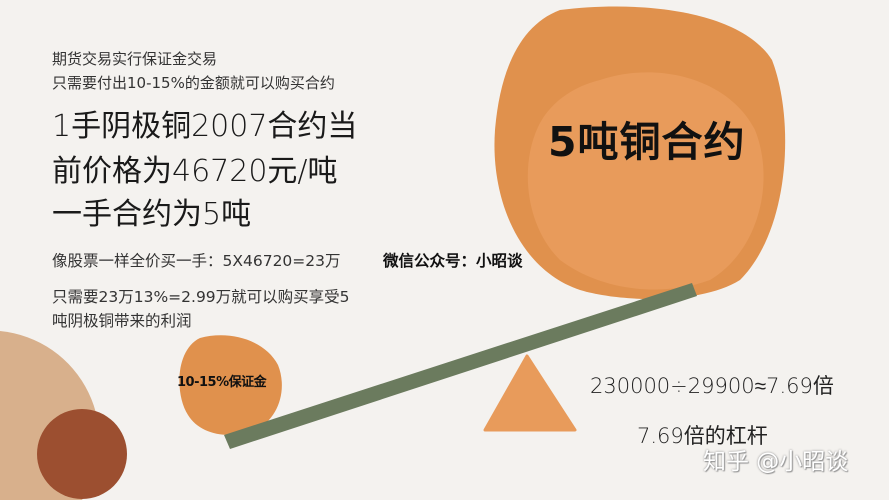  Describe the element at coordinates (201, 297) in the screenshot. I see `margin-text-line-1: 只需要23万13%=2.99万就可以购买享受5` at that location.